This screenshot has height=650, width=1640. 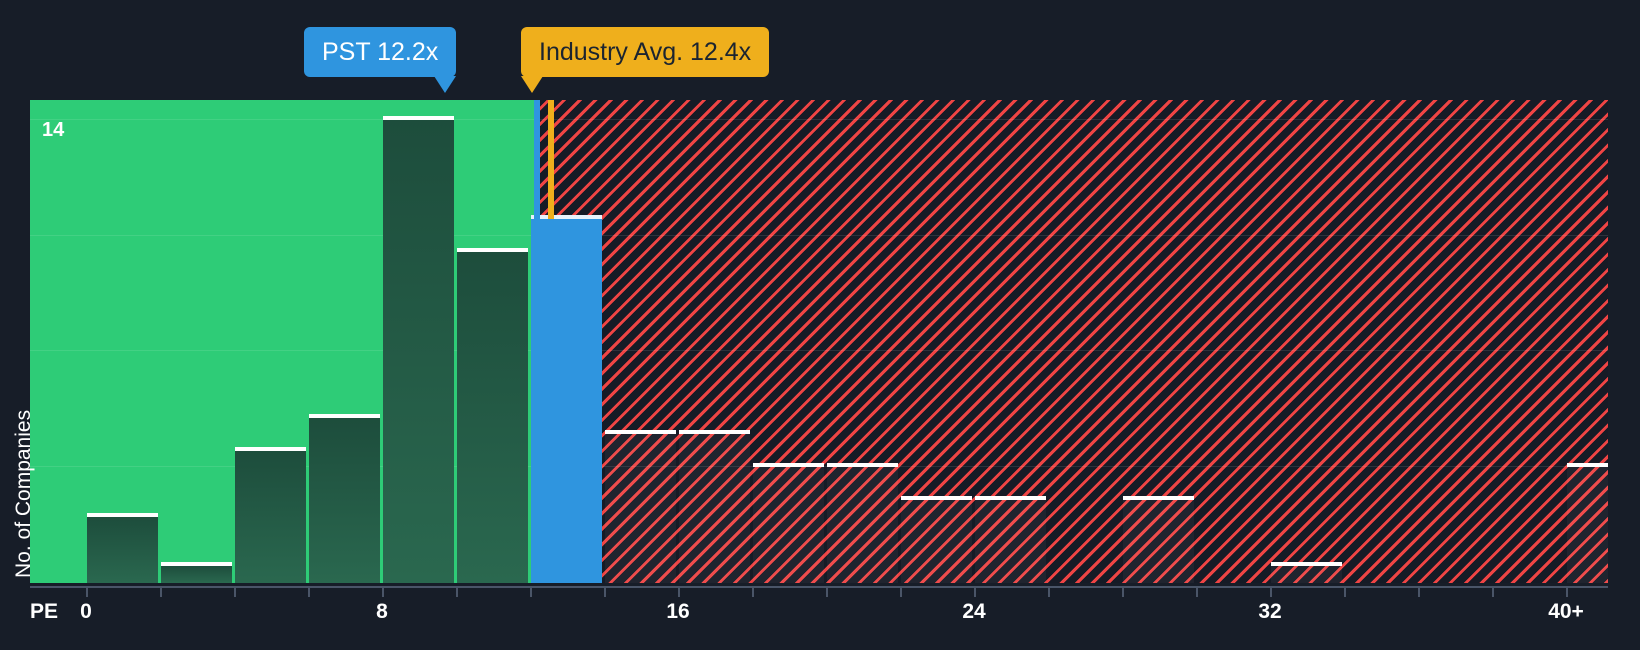 What do you see at coordinates (53, 130) in the screenshot?
I see `y-max-value-label: 14` at bounding box center [53, 130].